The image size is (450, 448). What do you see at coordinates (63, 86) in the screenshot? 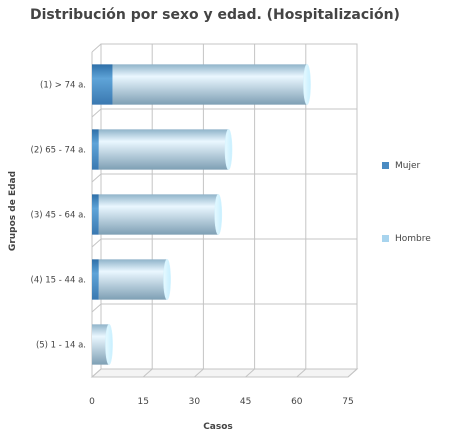
I see `y-tick-label: (1) > 74 a.` at bounding box center [63, 86].